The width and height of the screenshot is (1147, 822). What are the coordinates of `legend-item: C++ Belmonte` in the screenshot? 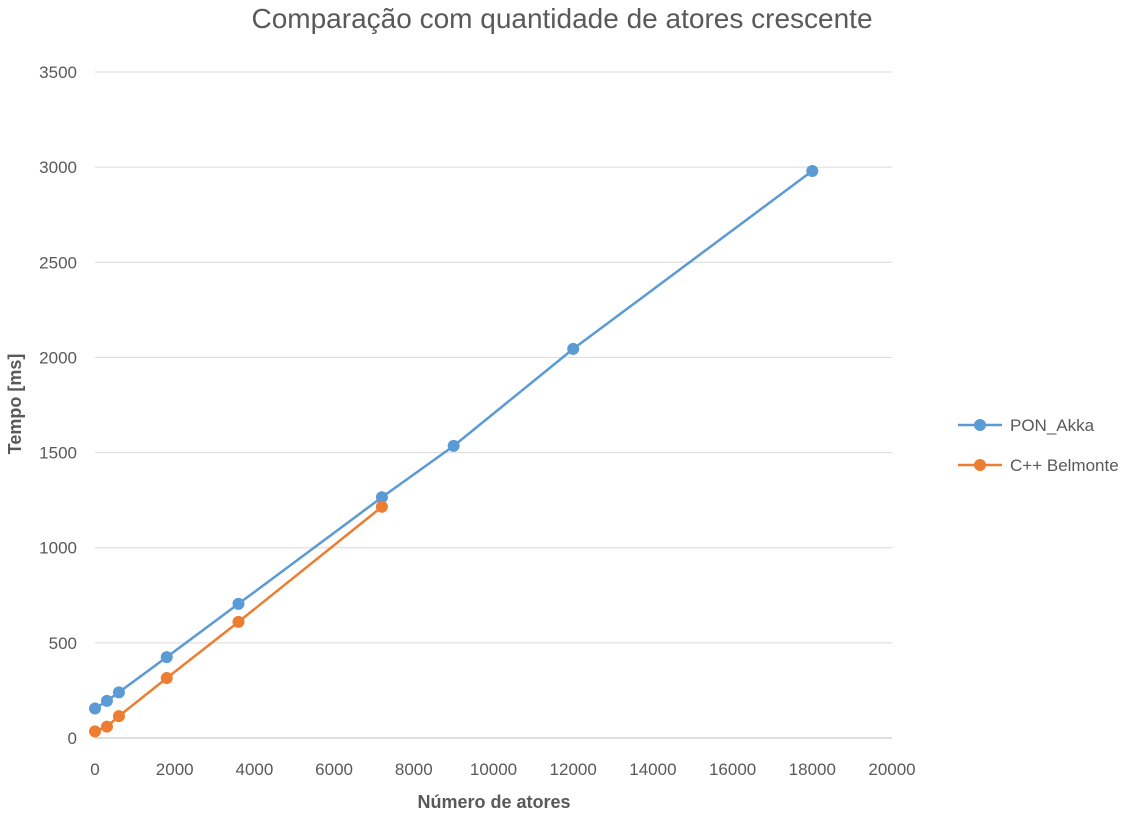 It's located at (1038, 465).